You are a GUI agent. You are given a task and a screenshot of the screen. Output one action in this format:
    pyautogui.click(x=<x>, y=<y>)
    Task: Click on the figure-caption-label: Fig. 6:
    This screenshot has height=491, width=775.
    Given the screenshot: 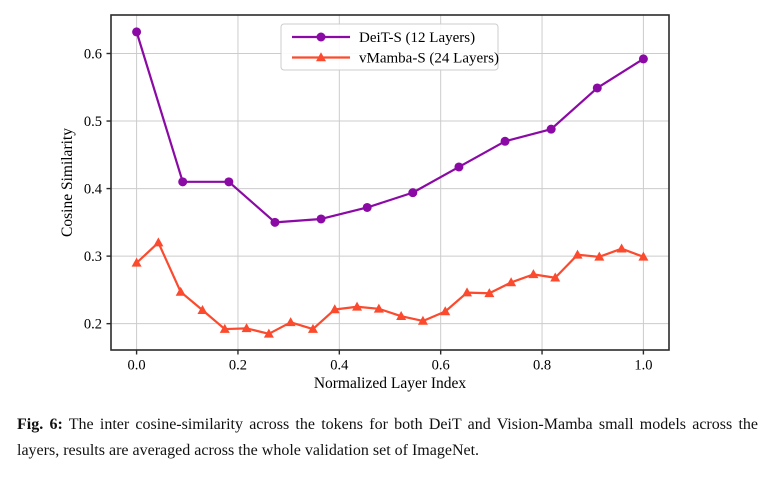 What is the action you would take?
    pyautogui.click(x=40, y=424)
    